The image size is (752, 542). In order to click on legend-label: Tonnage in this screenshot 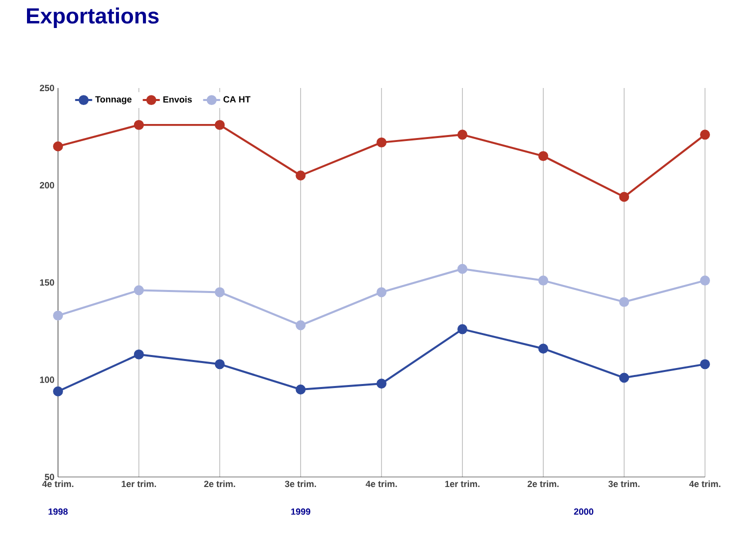, I will do `click(113, 100)`.